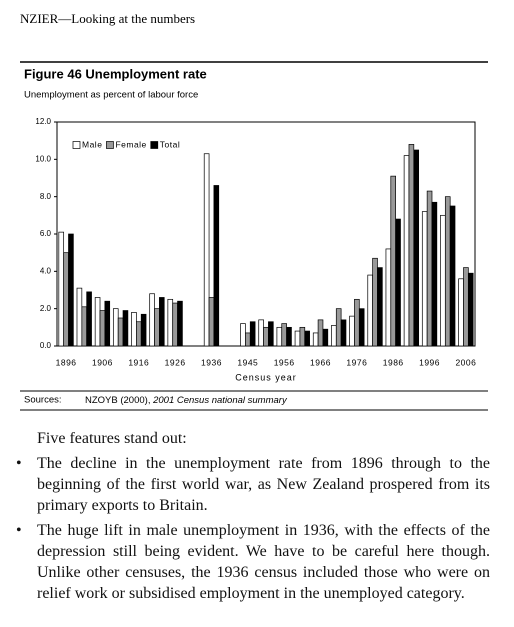 The height and width of the screenshot is (627, 514). What do you see at coordinates (130, 144) in the screenshot?
I see `legend-label: Female` at bounding box center [130, 144].